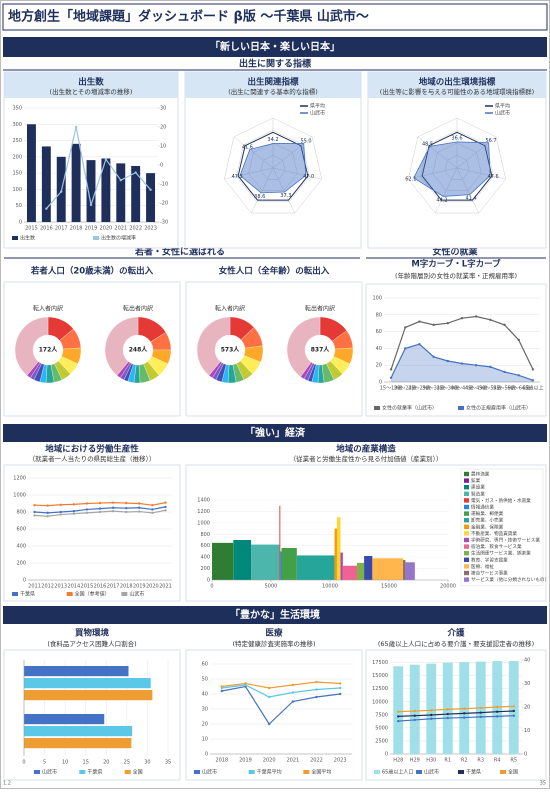  What do you see at coordinates (205, 665) in the screenshot?
I see `y-tick-label: 60` at bounding box center [205, 665].